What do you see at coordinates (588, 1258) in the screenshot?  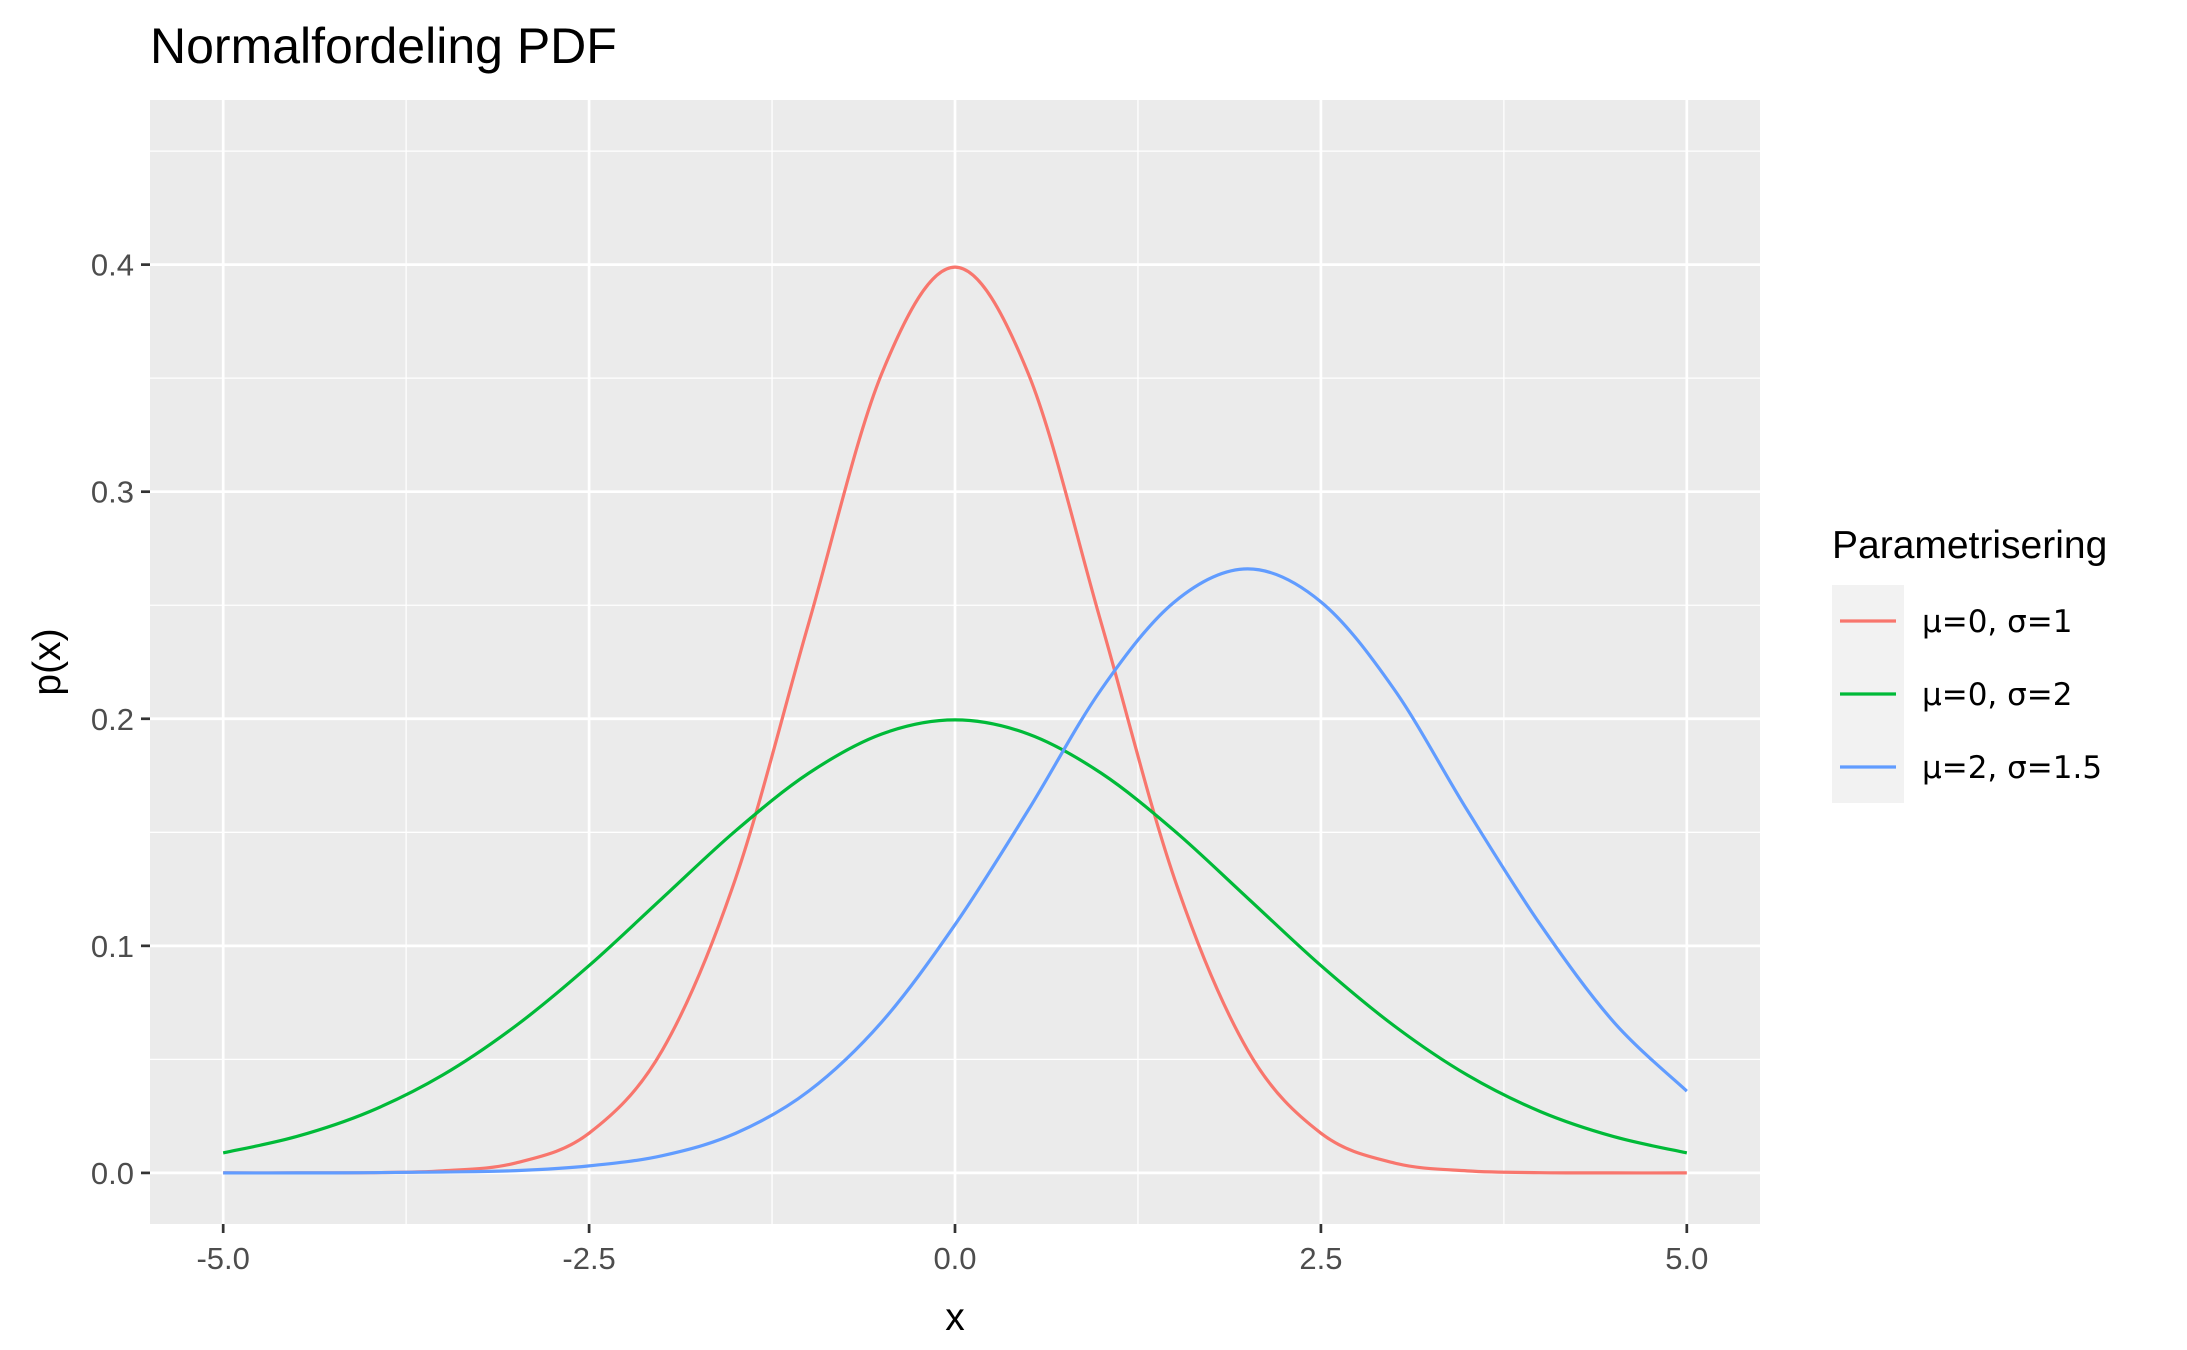 I see `x-tick-label: -2.5` at bounding box center [588, 1258].